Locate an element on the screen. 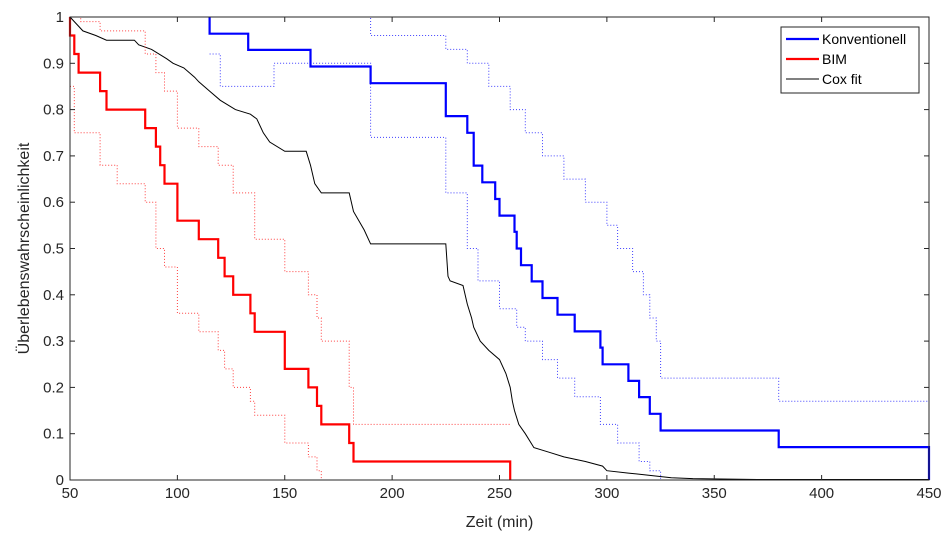 The width and height of the screenshot is (947, 539). y-tick-label: 0.9 is located at coordinates (53, 63).